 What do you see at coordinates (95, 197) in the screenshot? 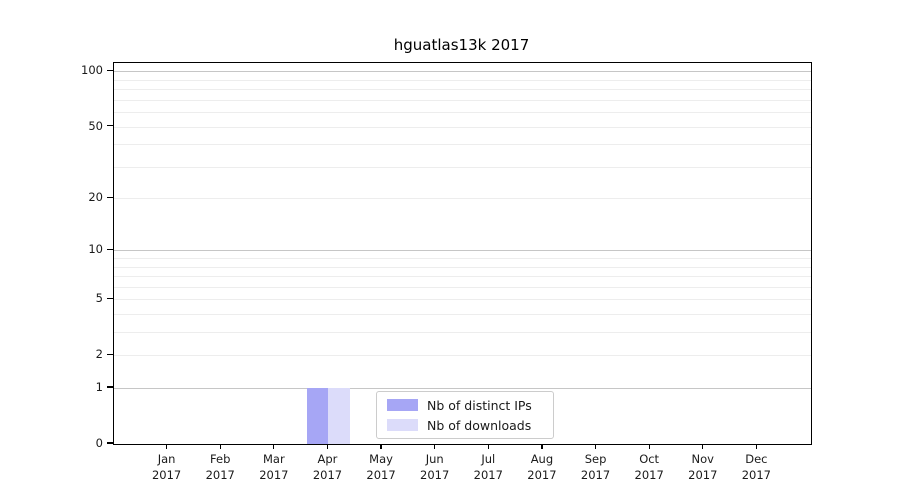
I see `y-axis-tick-label: 20` at bounding box center [95, 197].